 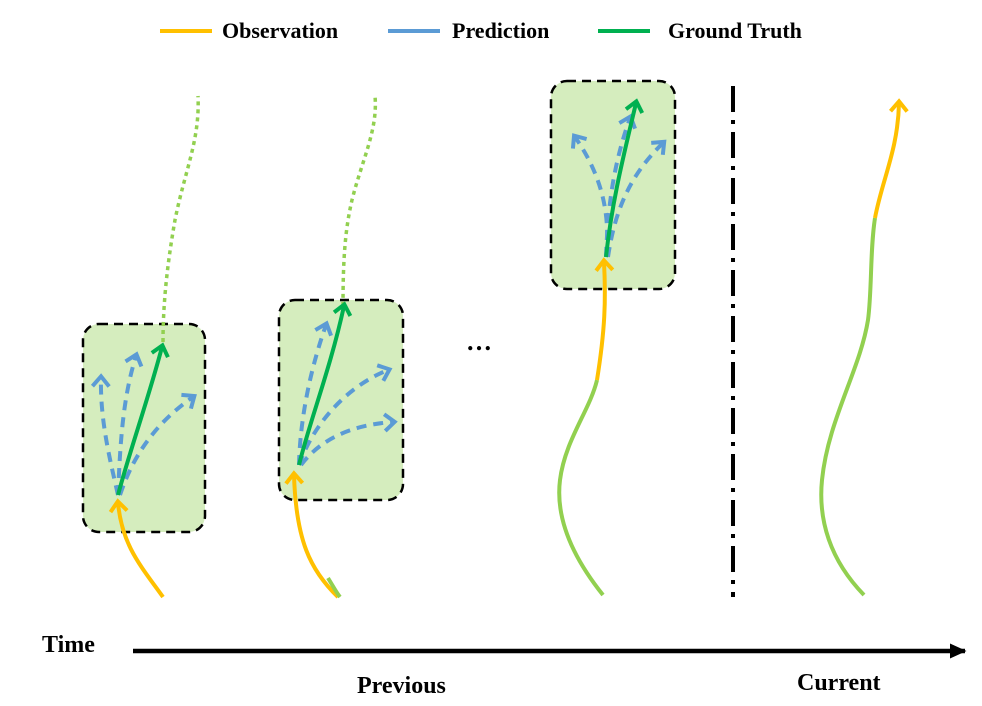 I want to click on time-axis: Time Previous Current, so click(x=504, y=665).